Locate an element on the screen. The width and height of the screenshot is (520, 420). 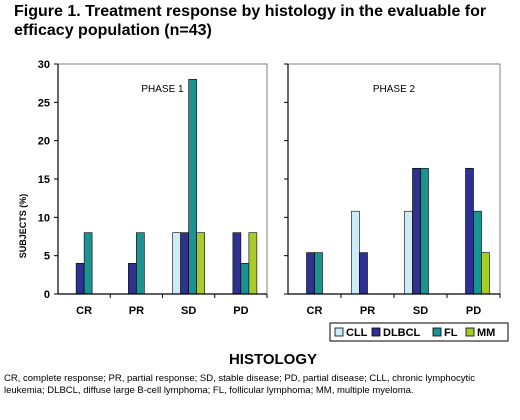
legend-label-cll: CLL is located at coordinates (357, 333).